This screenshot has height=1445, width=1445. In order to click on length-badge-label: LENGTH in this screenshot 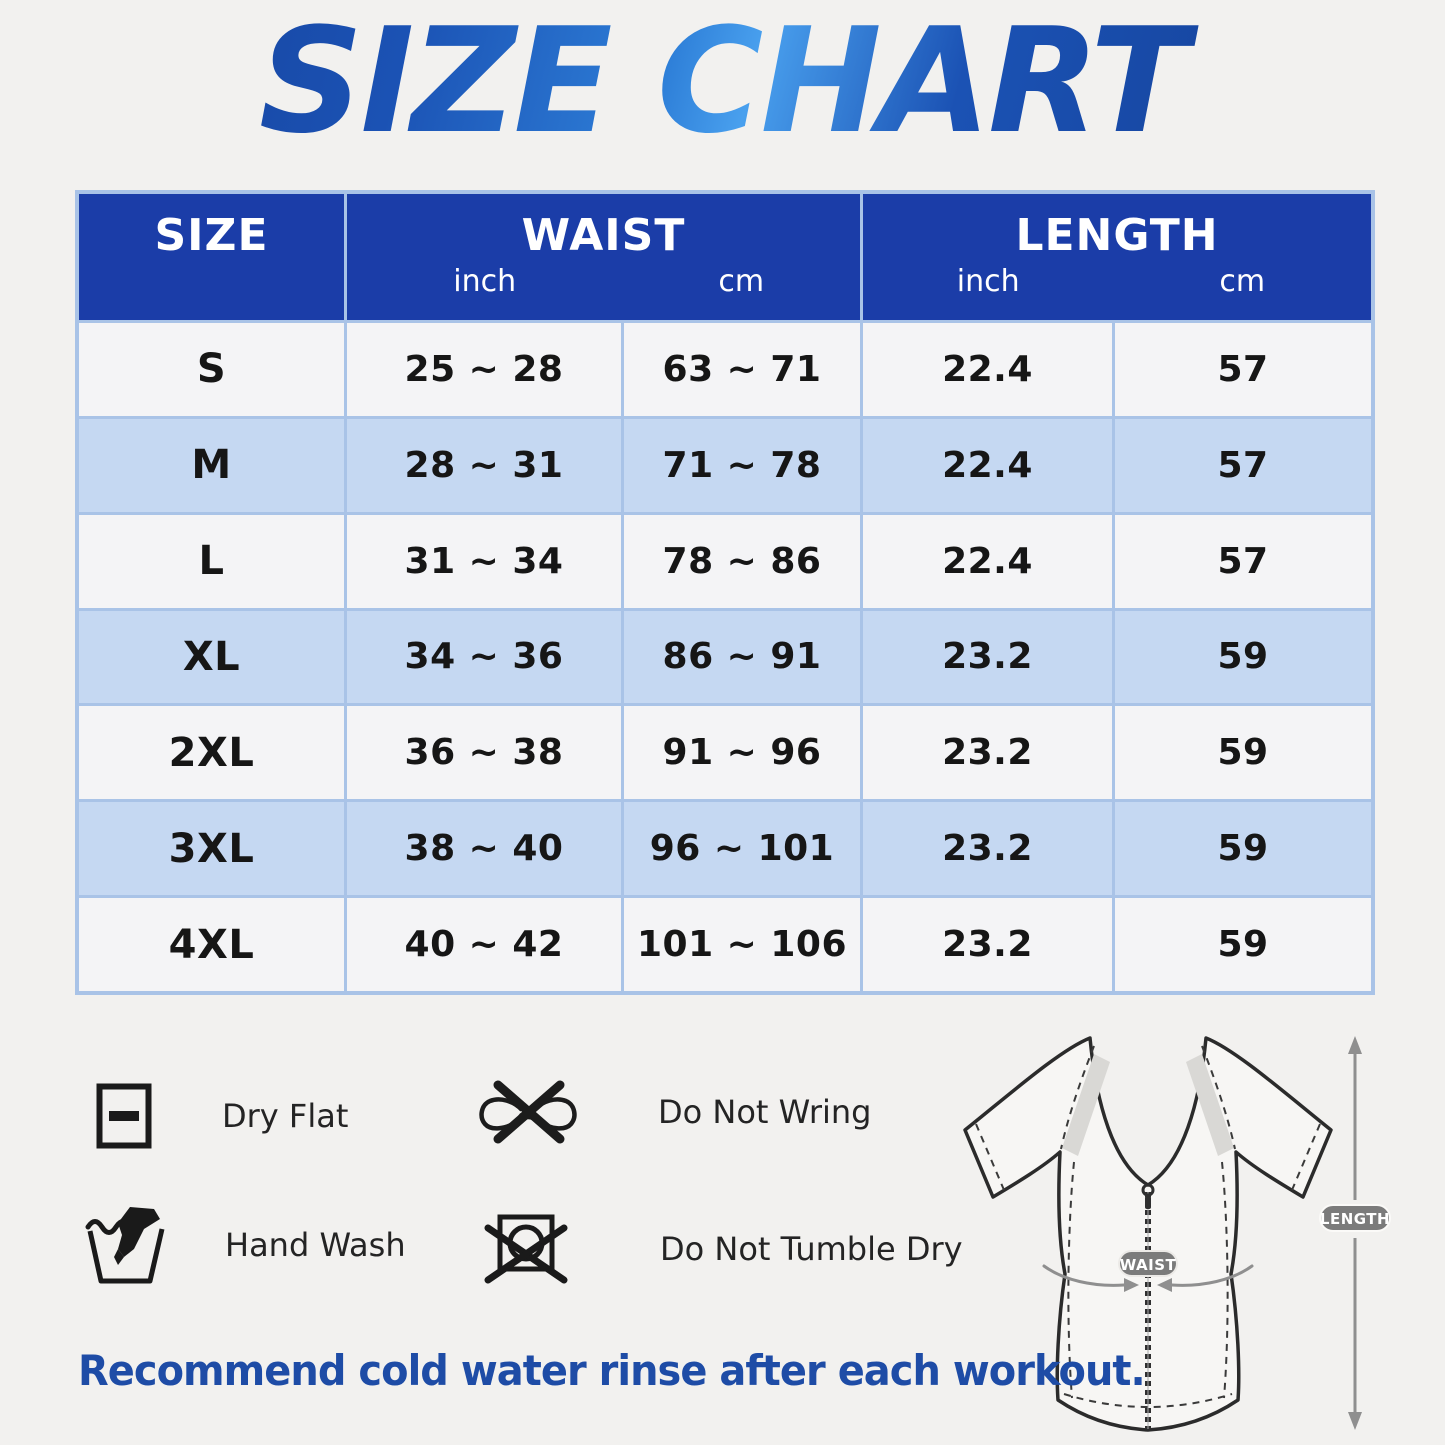, I will do `click(1355, 1219)`.